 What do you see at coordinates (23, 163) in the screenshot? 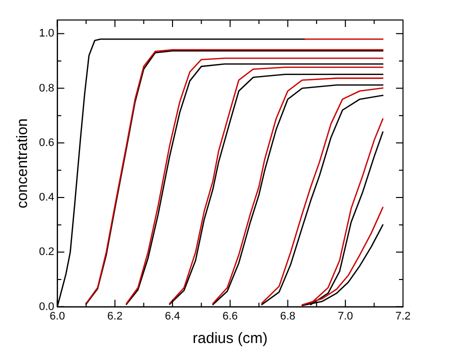
I see `y-axis-title: concentration` at bounding box center [23, 163].